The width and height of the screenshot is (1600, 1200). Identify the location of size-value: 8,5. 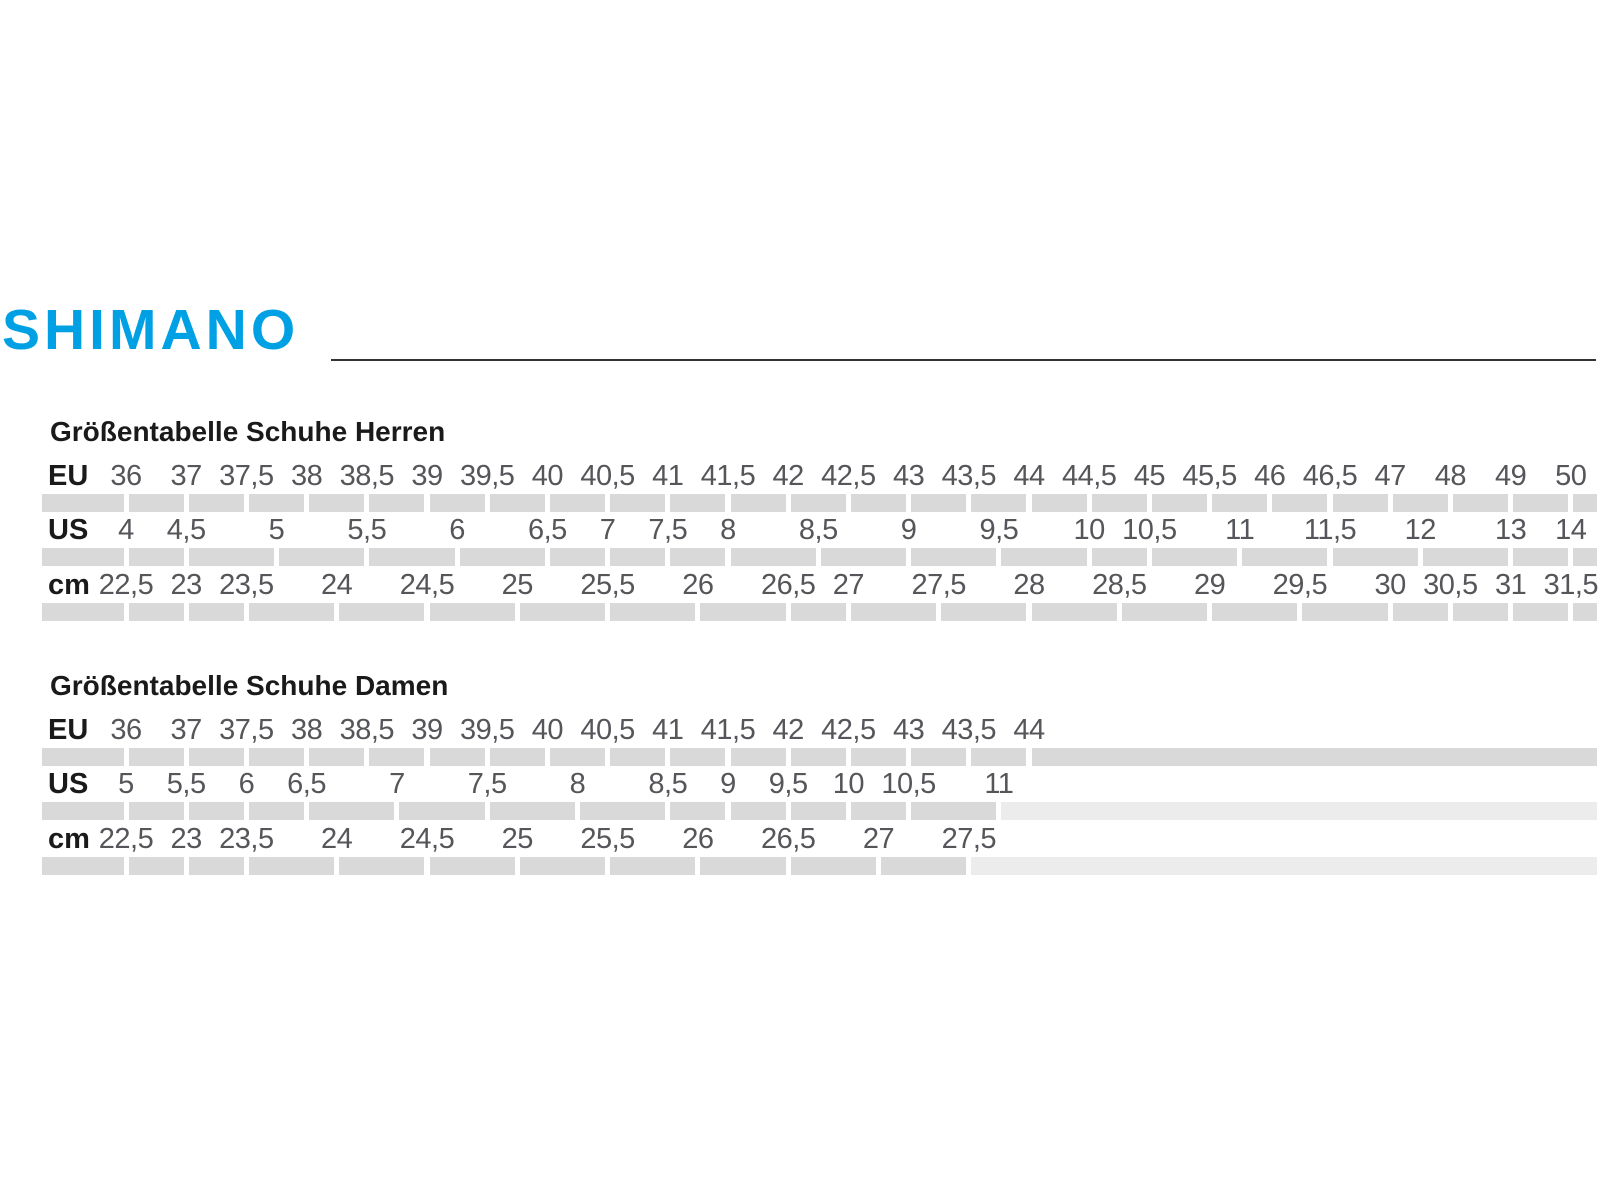
(818, 530).